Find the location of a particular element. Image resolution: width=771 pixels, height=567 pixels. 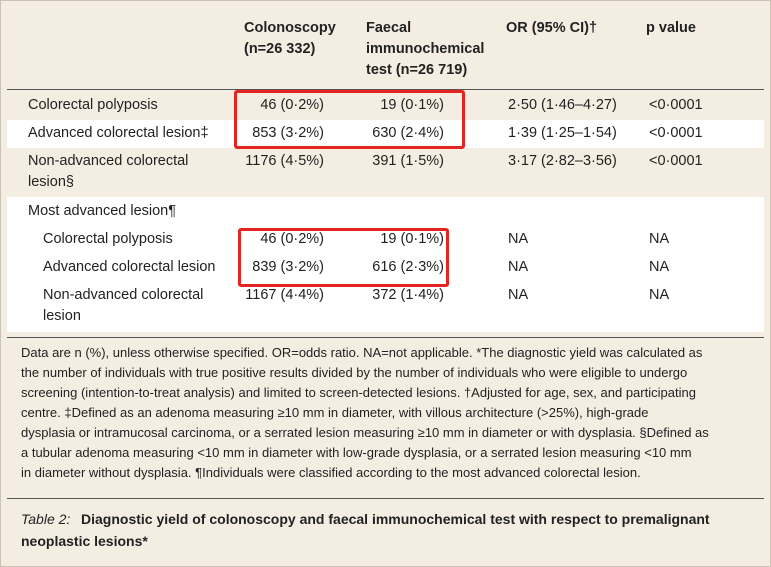

column-header: OR (95% CI)† is located at coordinates (552, 28).